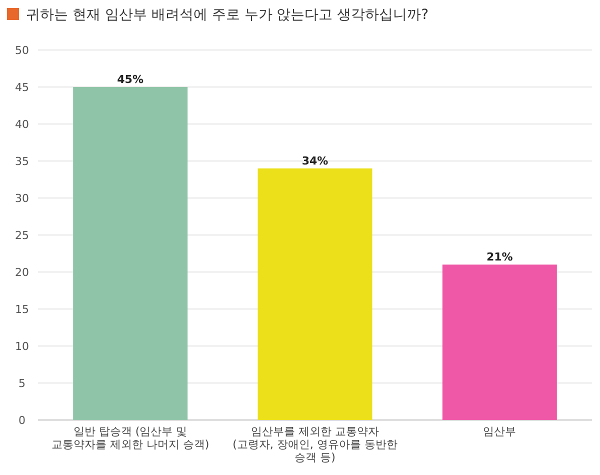  Describe the element at coordinates (315, 444) in the screenshot. I see `x-tick-label: 임산부를 제외한 교통약자 (고령자, 장애인, 영유아를 동반한 승객 등)` at that location.